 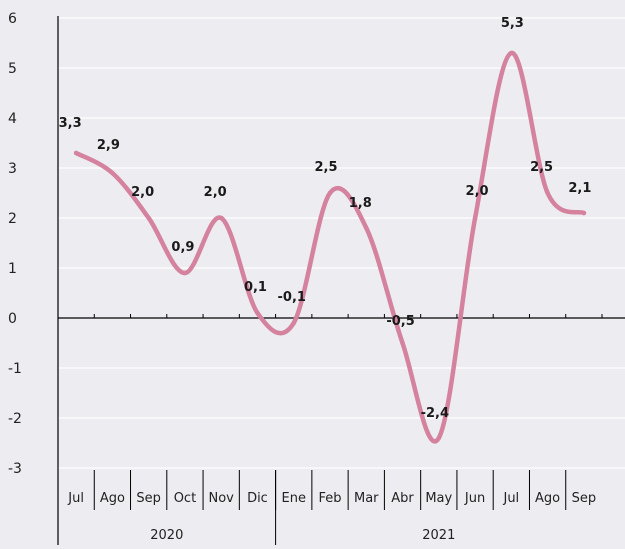 I want to click on y-tick-label: 0, so click(x=12, y=319).